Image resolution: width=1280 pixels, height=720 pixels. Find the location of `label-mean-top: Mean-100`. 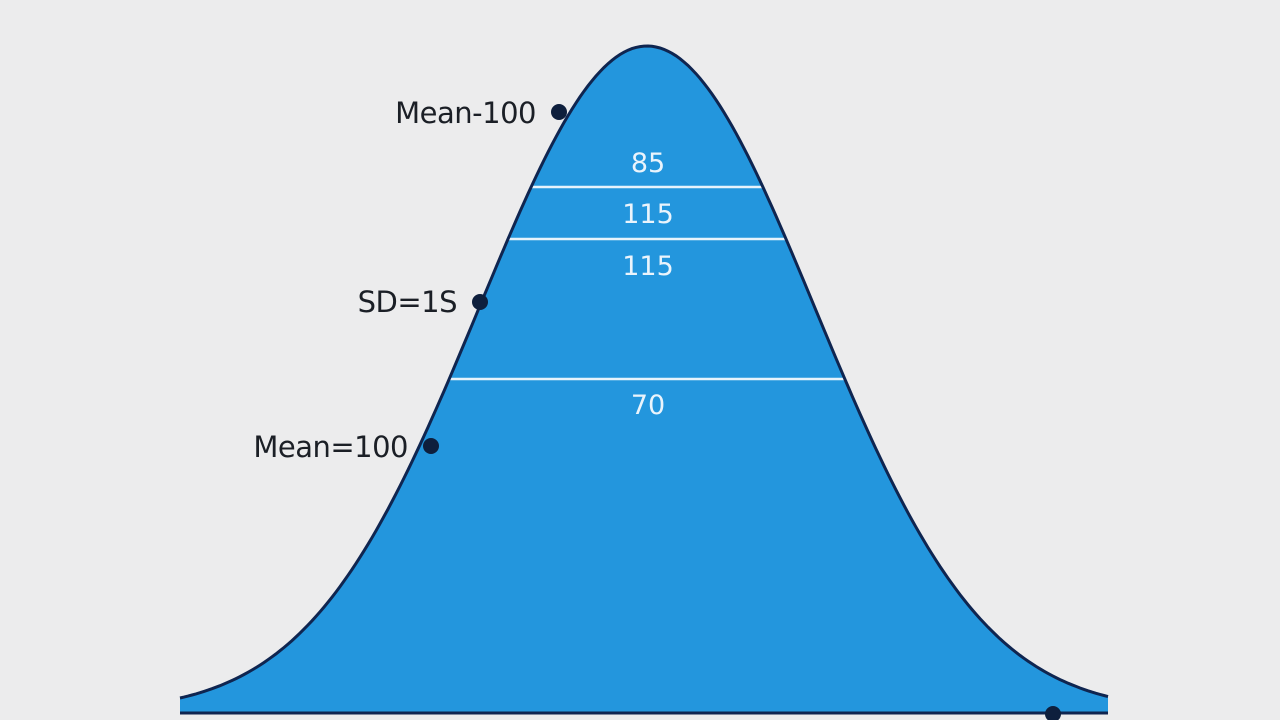

label-mean-top: Mean-100 is located at coordinates (465, 113).